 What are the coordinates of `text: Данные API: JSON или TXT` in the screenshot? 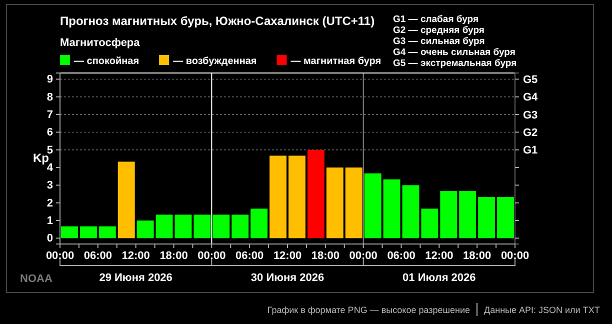 It's located at (542, 310).